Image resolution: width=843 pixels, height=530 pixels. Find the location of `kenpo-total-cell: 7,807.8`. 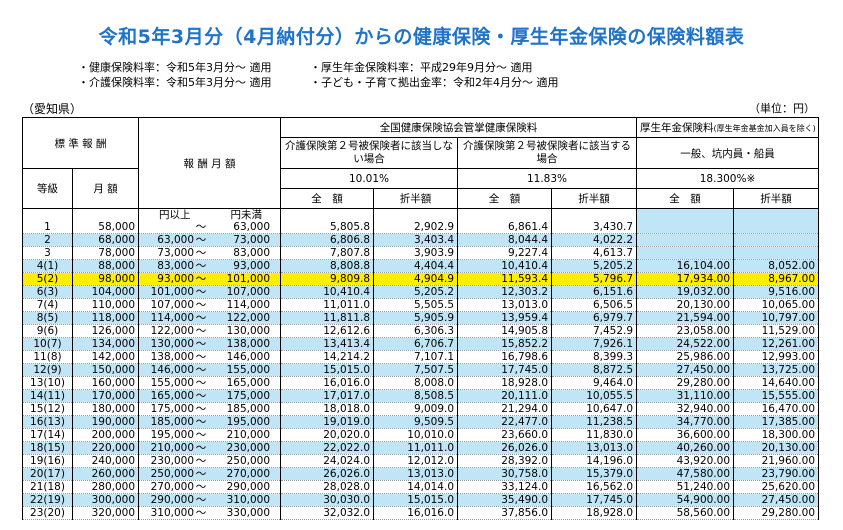

kenpo-total-cell: 7,807.8 is located at coordinates (327, 253).